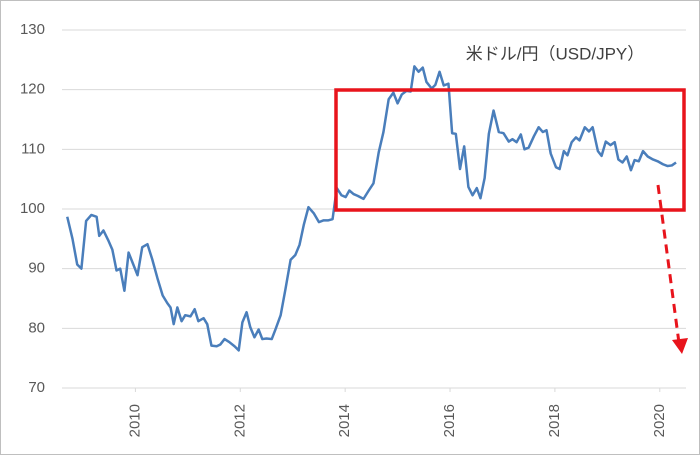 This screenshot has width=700, height=455. Describe the element at coordinates (134, 420) in the screenshot. I see `x-tick-label: 2010` at that location.